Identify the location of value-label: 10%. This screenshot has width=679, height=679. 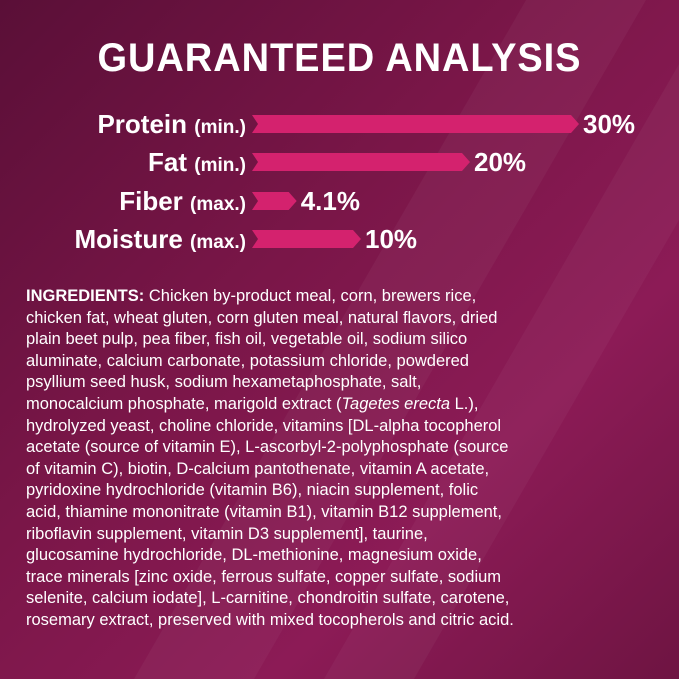
(391, 239).